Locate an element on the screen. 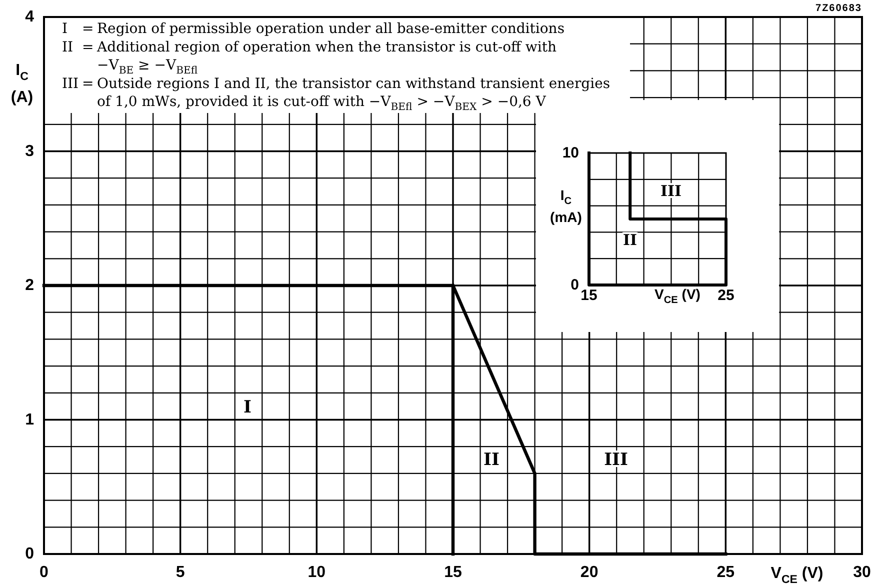  y-tick-label: 2 is located at coordinates (29, 285).